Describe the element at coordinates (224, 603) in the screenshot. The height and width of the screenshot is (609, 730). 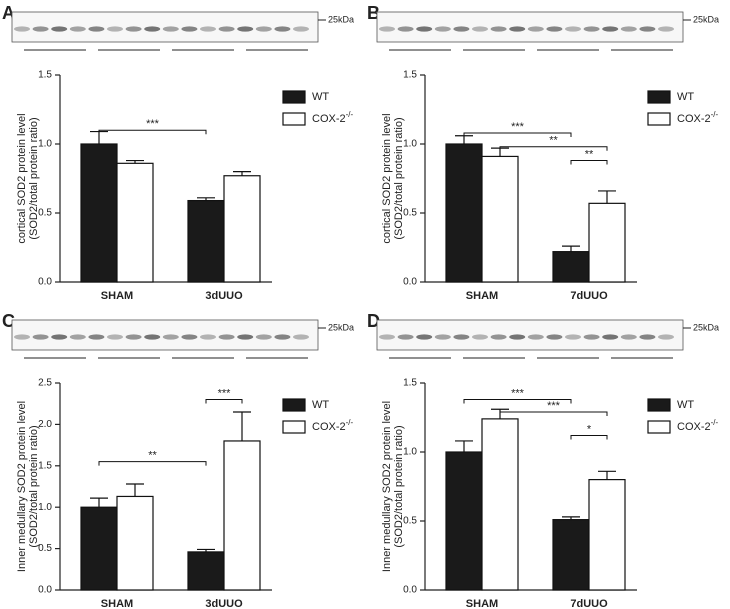
I see `x-tick-label: 3dUUO` at that location.